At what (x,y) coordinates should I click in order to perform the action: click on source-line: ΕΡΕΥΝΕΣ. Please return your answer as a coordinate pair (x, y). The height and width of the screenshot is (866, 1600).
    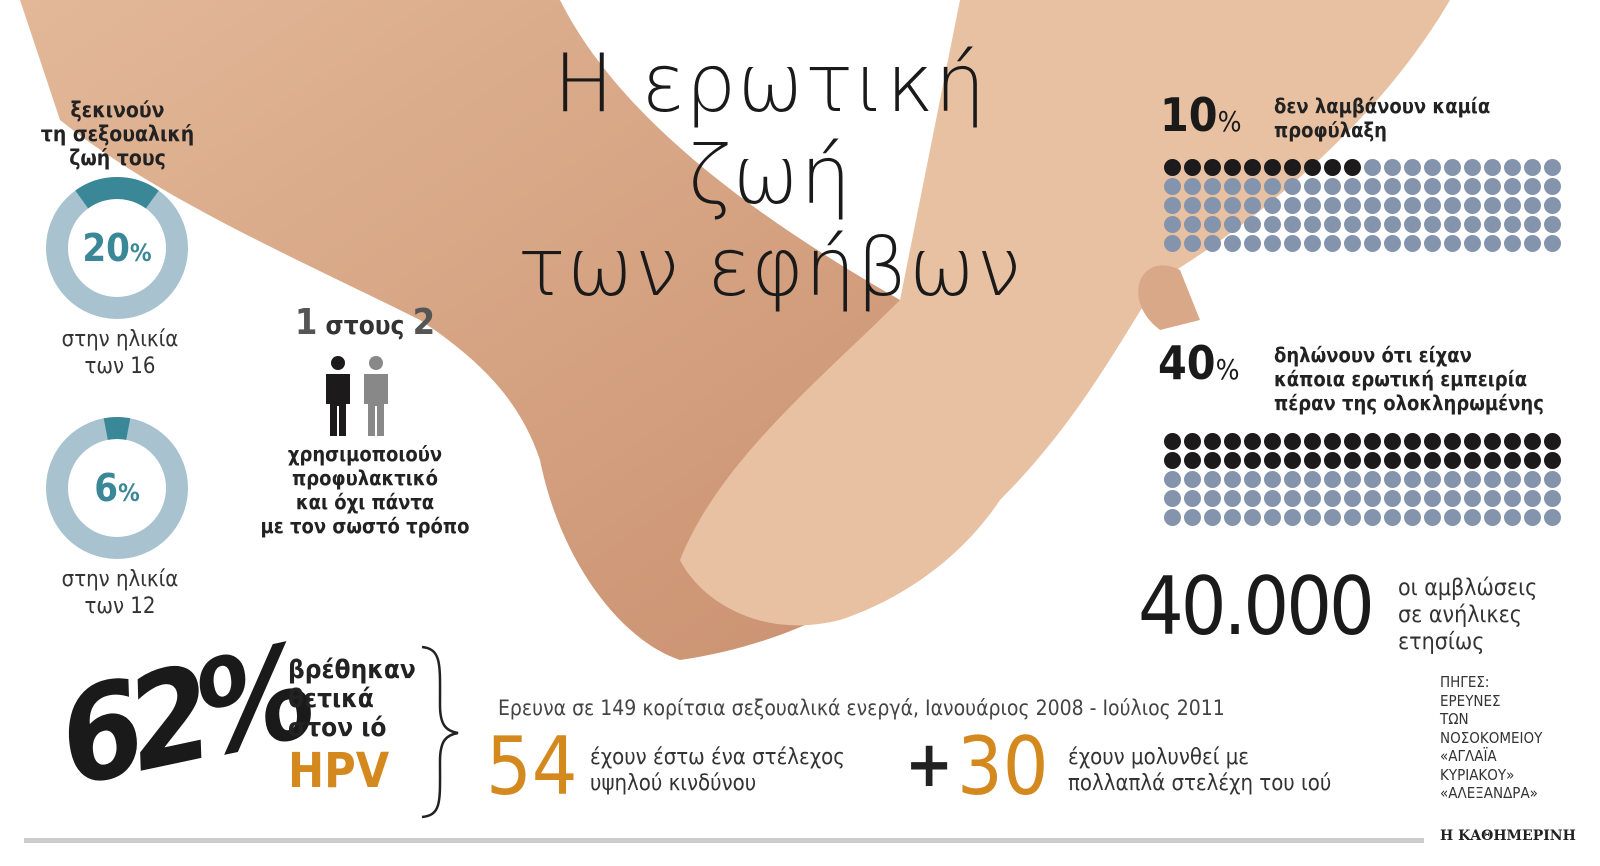
    Looking at the image, I should click on (1470, 700).